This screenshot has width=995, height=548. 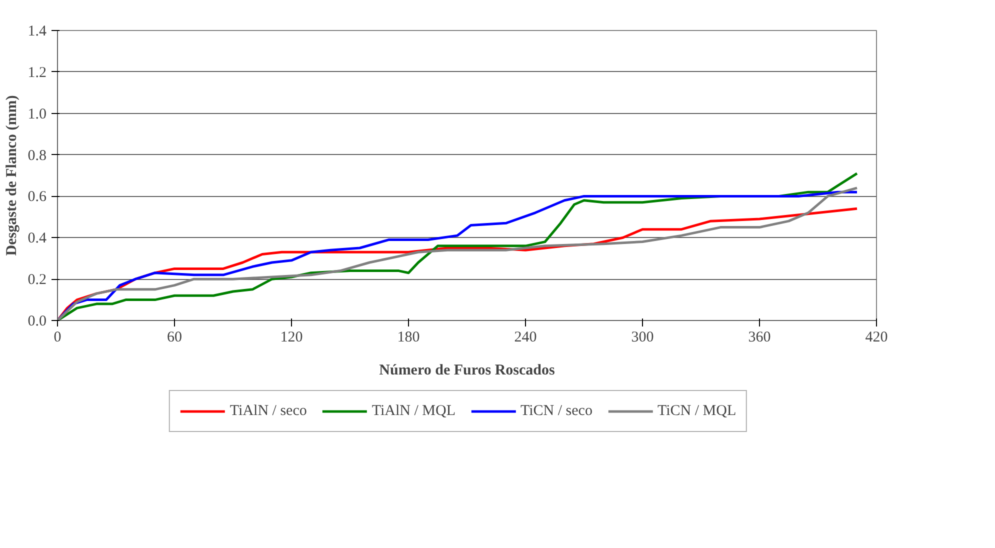 I want to click on x-tick-label: 420, so click(x=876, y=338).